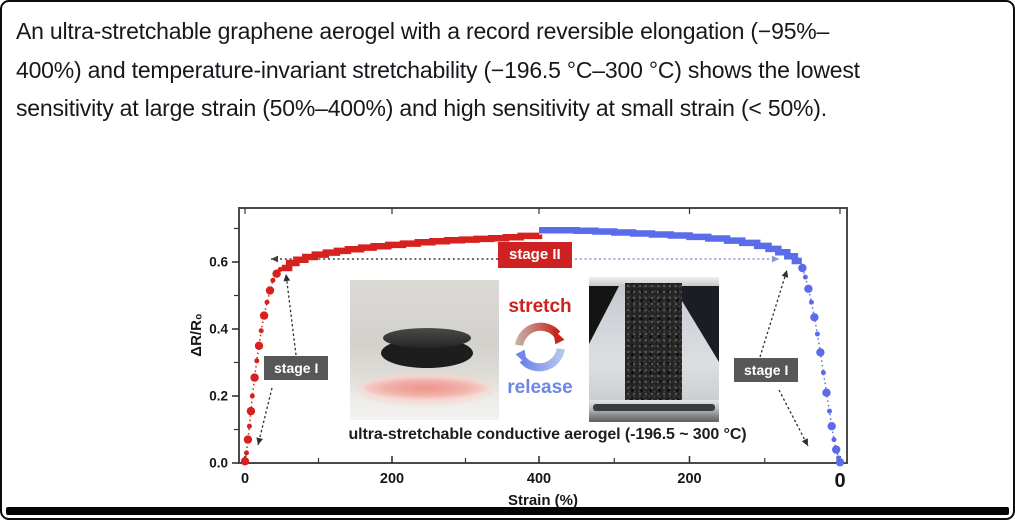 The height and width of the screenshot is (520, 1015). What do you see at coordinates (654, 407) in the screenshot?
I see `bottom-grip-band` at bounding box center [654, 407].